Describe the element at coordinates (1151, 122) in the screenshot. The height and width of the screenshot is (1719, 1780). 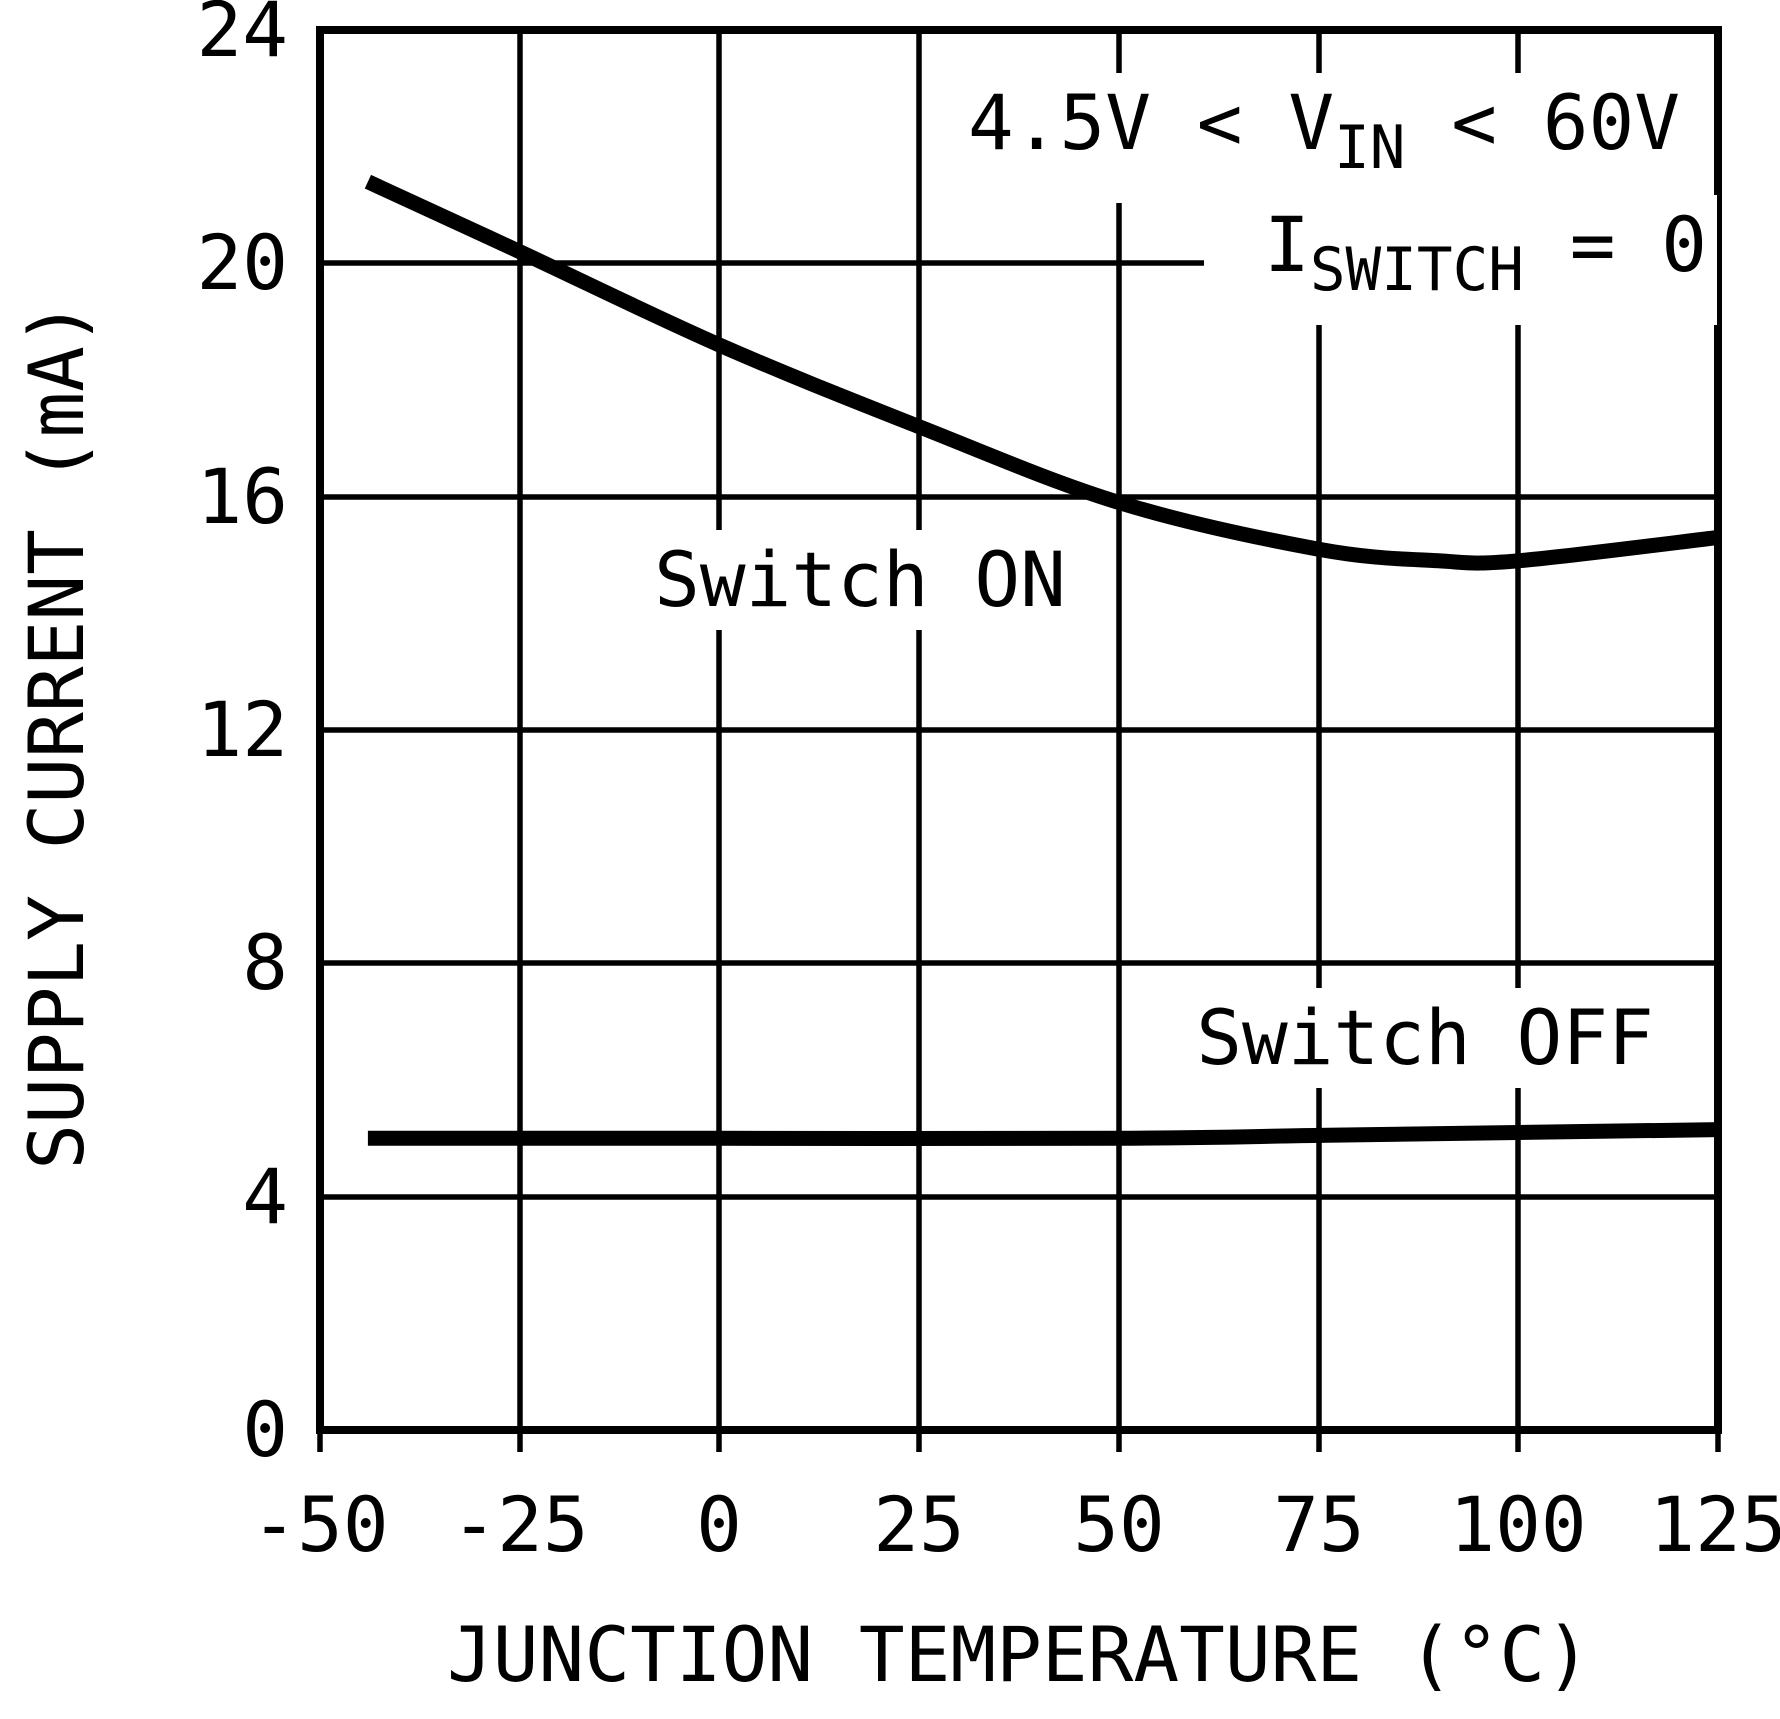
I see `condition-vin-pre: 4.5V < V` at that location.